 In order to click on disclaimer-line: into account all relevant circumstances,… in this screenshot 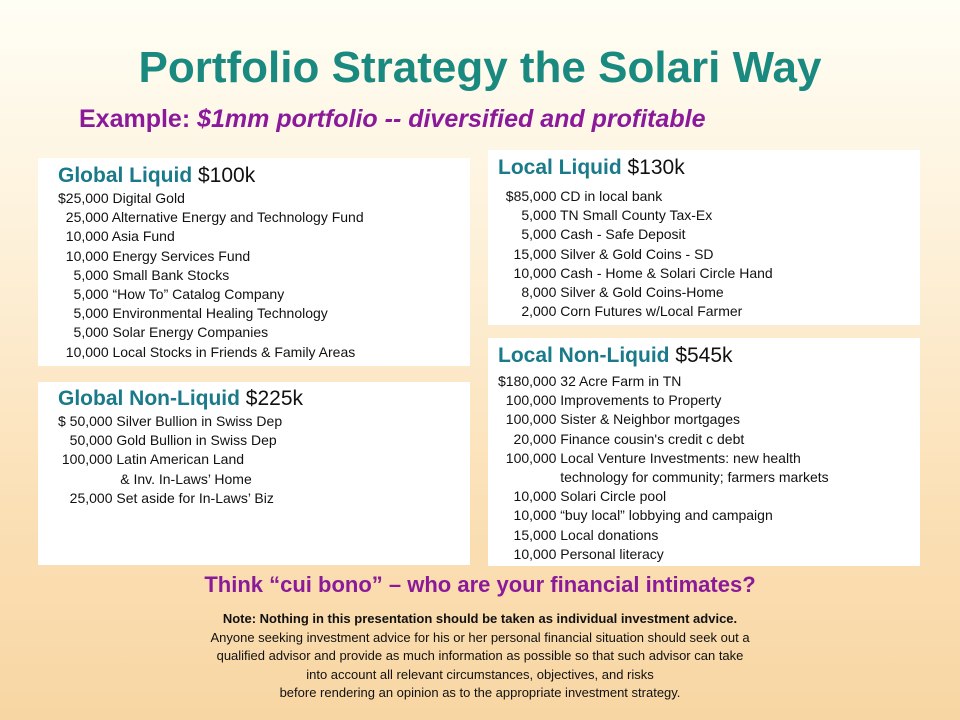, I will do `click(480, 674)`.